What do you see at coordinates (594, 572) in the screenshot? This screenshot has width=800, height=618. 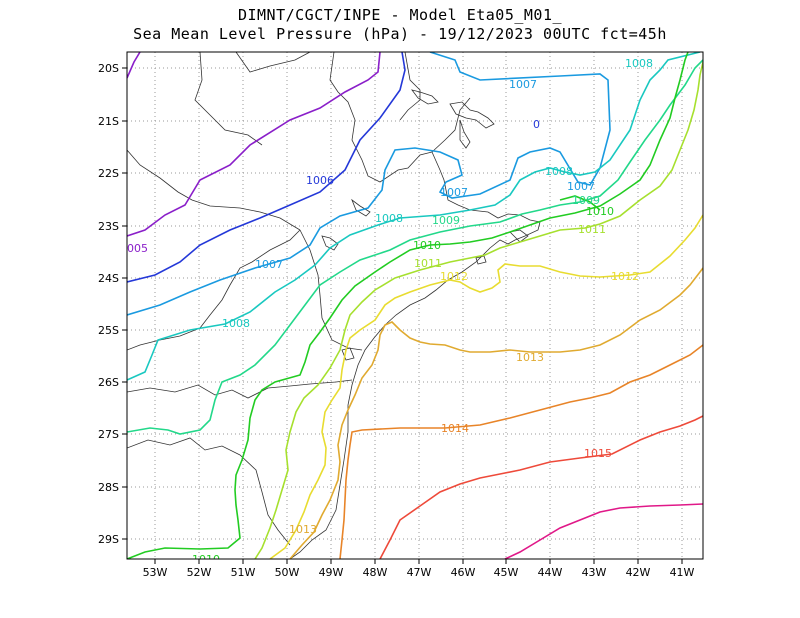 I see `lon-label: 43W` at bounding box center [594, 572].